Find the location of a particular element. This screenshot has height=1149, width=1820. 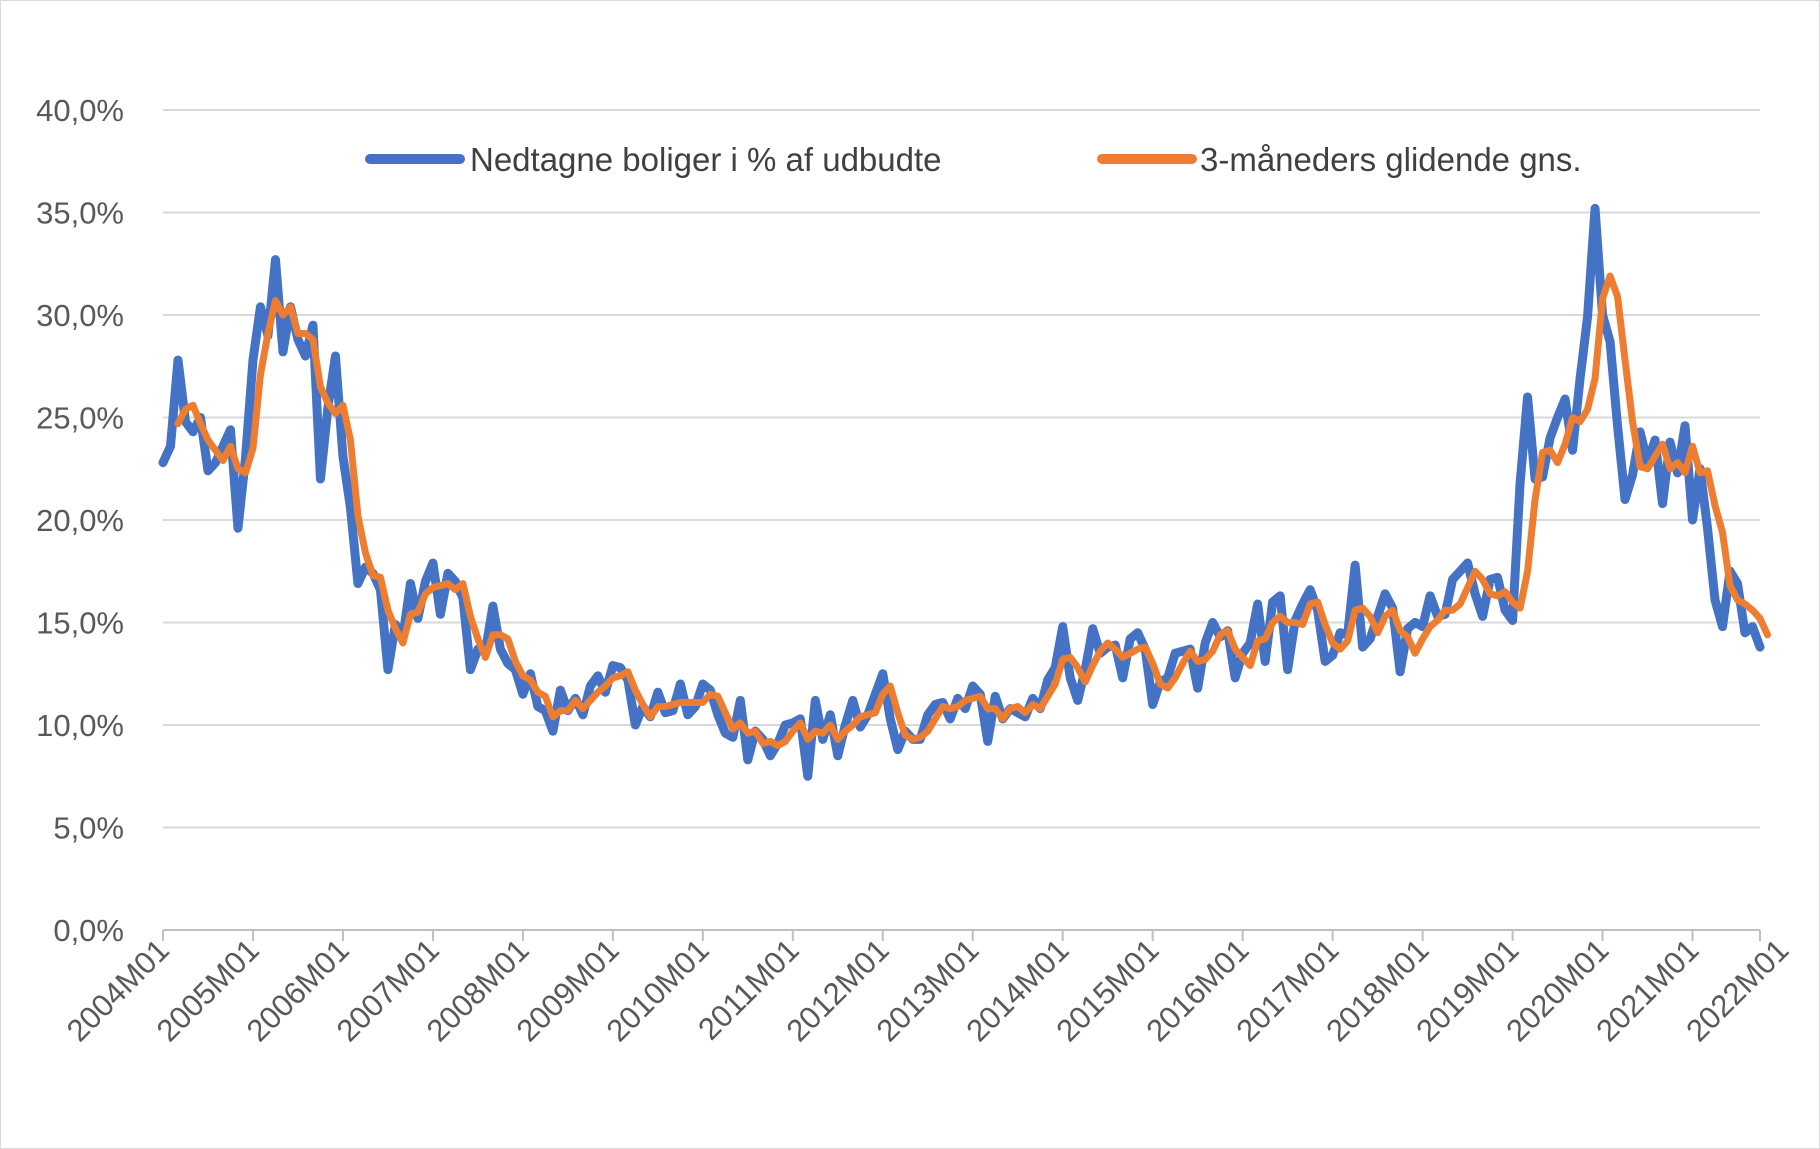

y-tick-label: 35,0% is located at coordinates (80, 213).